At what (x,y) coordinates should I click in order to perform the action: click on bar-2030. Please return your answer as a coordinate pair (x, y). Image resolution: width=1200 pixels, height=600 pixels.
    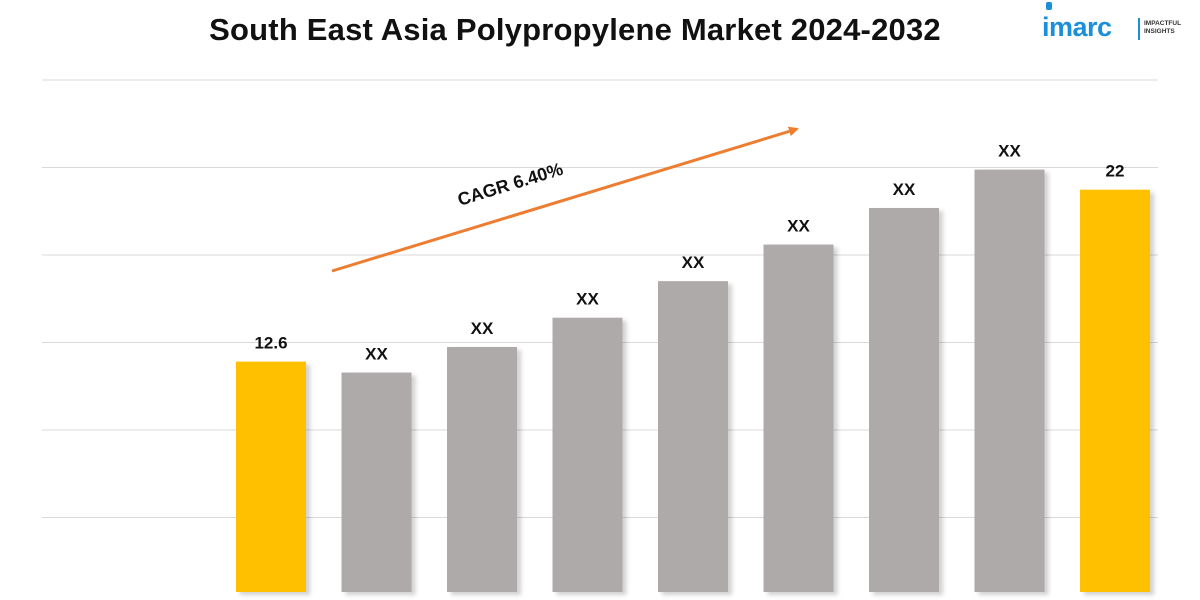
    Looking at the image, I should click on (904, 400).